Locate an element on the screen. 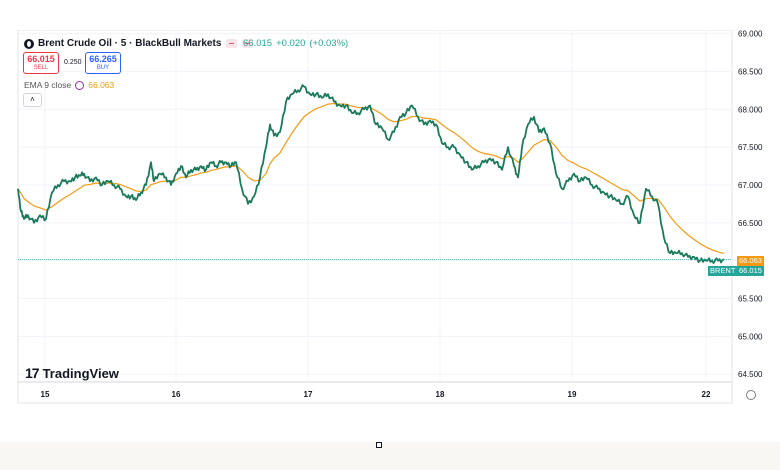  quote-values: 66.015 +0.020 (+0.03%) is located at coordinates (295, 43).